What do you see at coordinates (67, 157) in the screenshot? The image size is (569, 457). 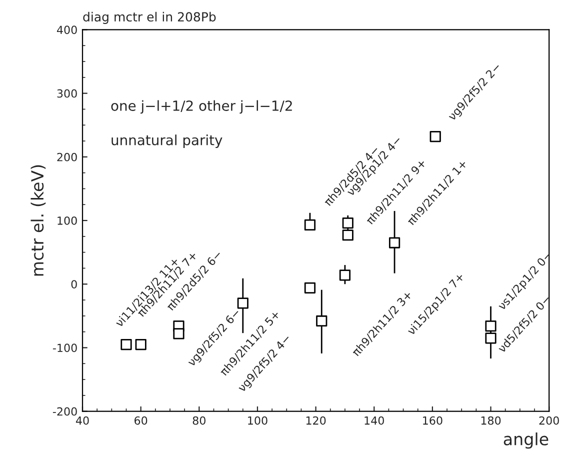 I see `y-tick-label: 200` at bounding box center [67, 157].